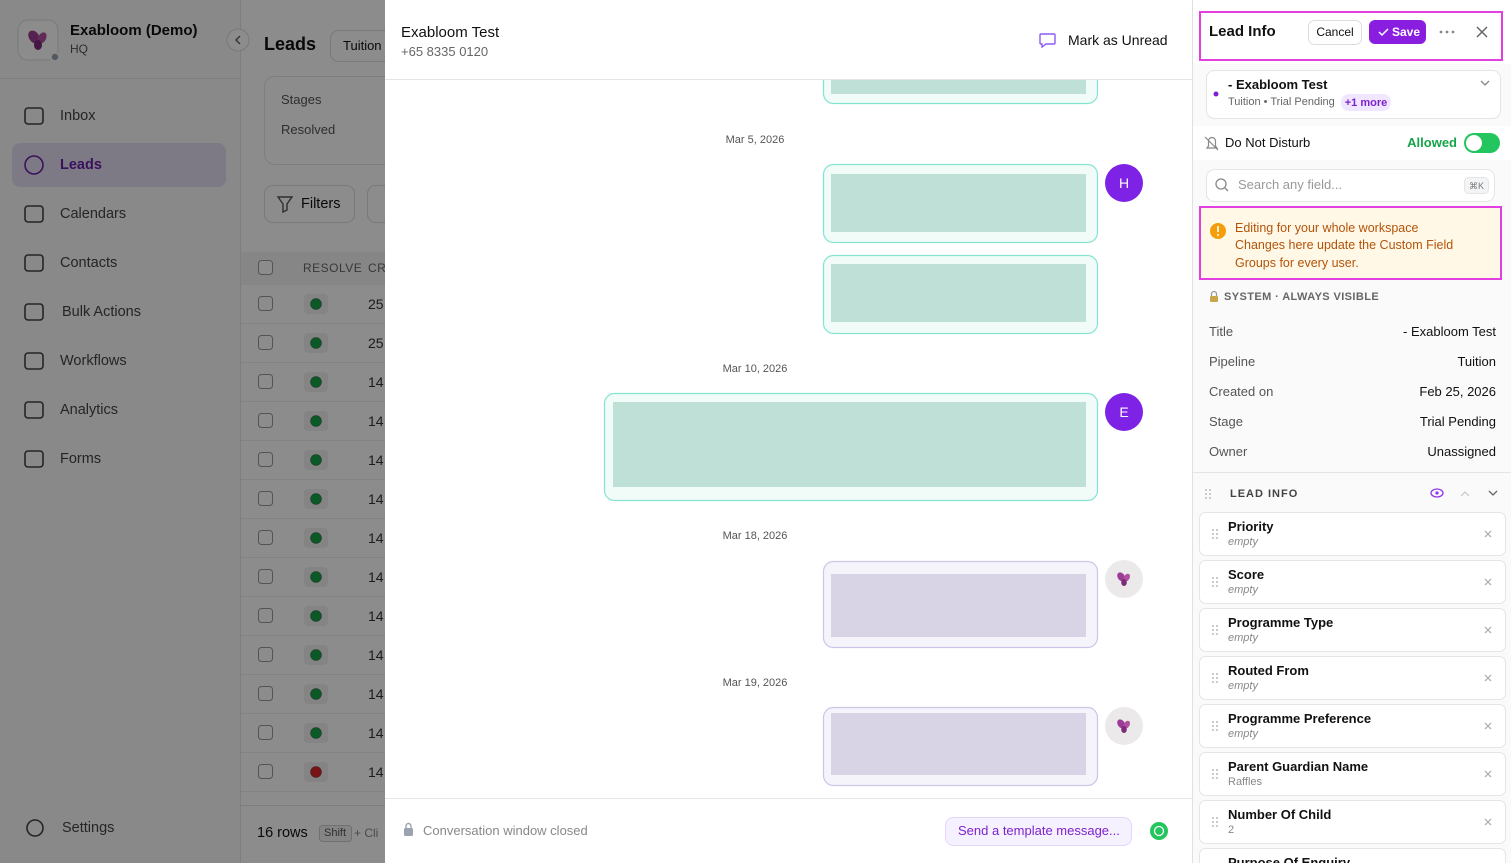  Describe the element at coordinates (1437, 493) in the screenshot. I see `visibility-pupil` at that location.